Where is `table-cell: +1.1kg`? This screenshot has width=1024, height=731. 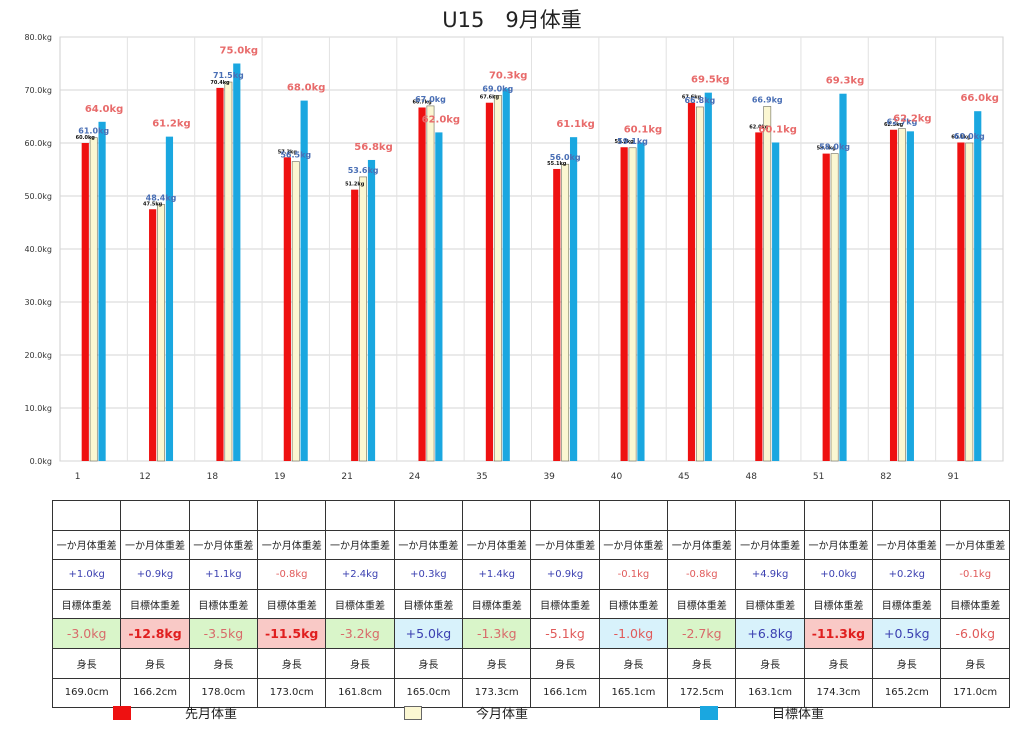
table-cell: +1.1kg is located at coordinates (223, 574).